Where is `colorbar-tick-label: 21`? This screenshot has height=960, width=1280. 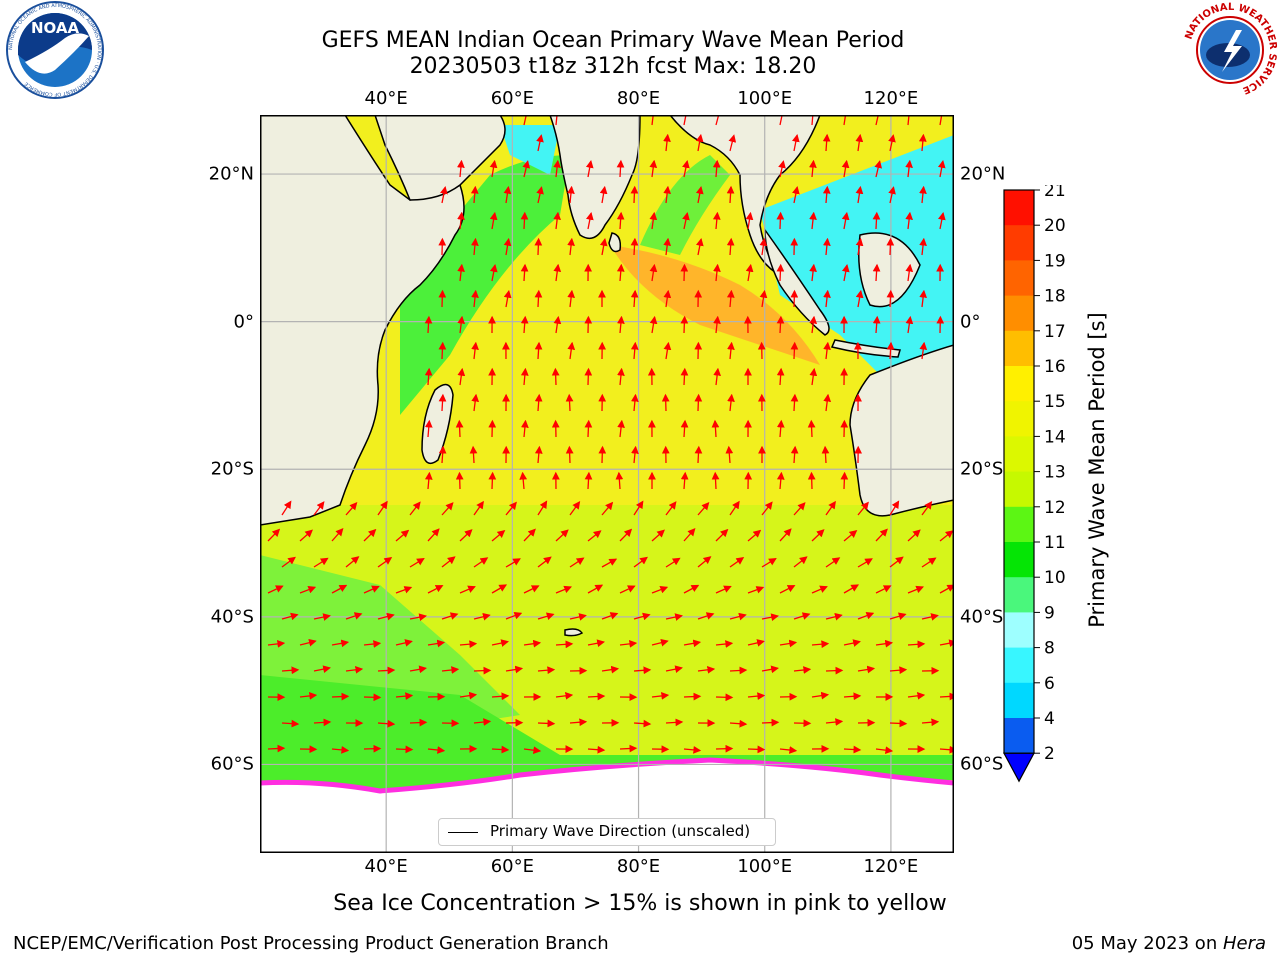 colorbar-tick-label: 21 is located at coordinates (1055, 193).